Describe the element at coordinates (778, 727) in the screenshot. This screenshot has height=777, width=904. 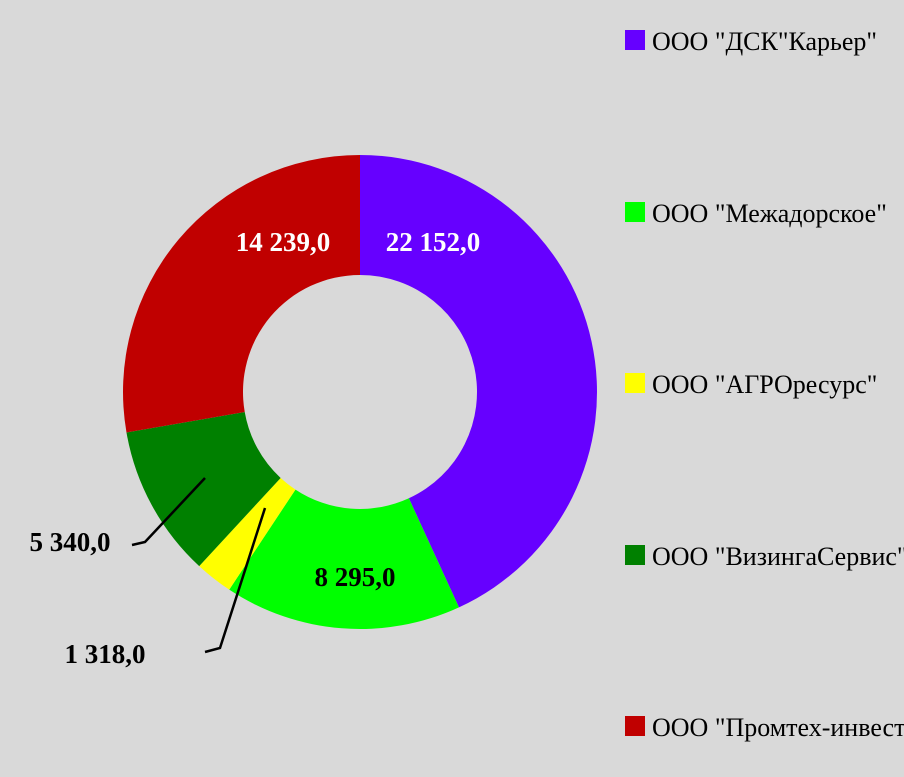
I see `legend-label: ООО "Промтех-инвест"` at that location.